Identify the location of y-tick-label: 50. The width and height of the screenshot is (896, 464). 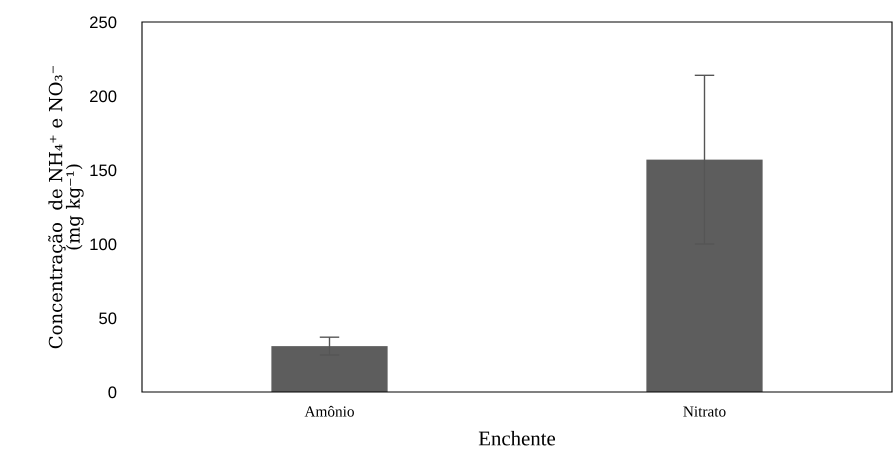
(107, 318).